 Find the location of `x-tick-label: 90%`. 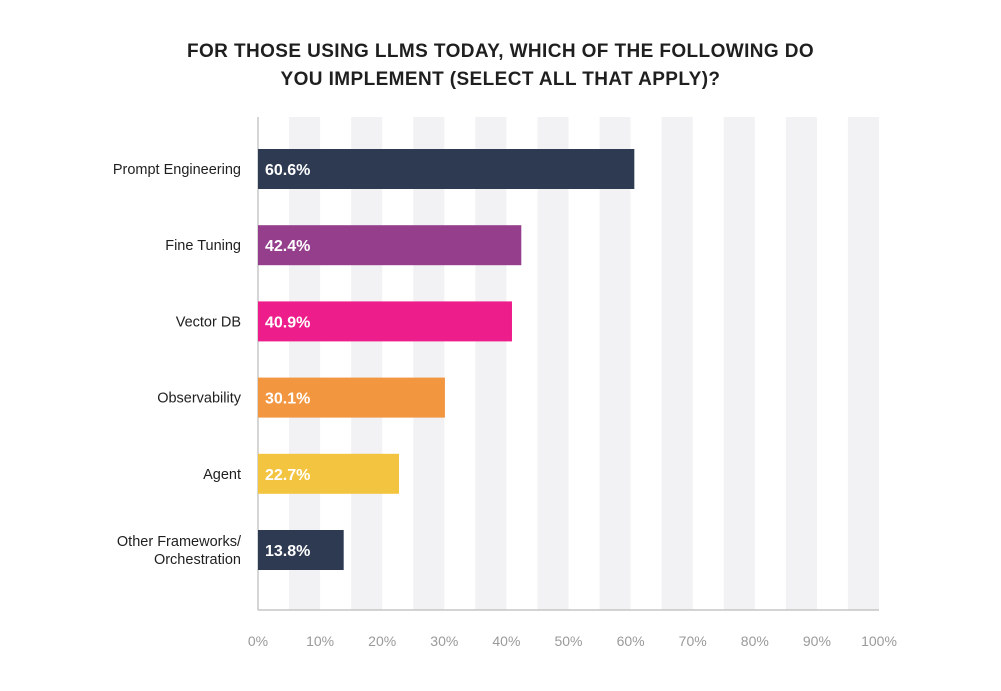

x-tick-label: 90% is located at coordinates (817, 641).